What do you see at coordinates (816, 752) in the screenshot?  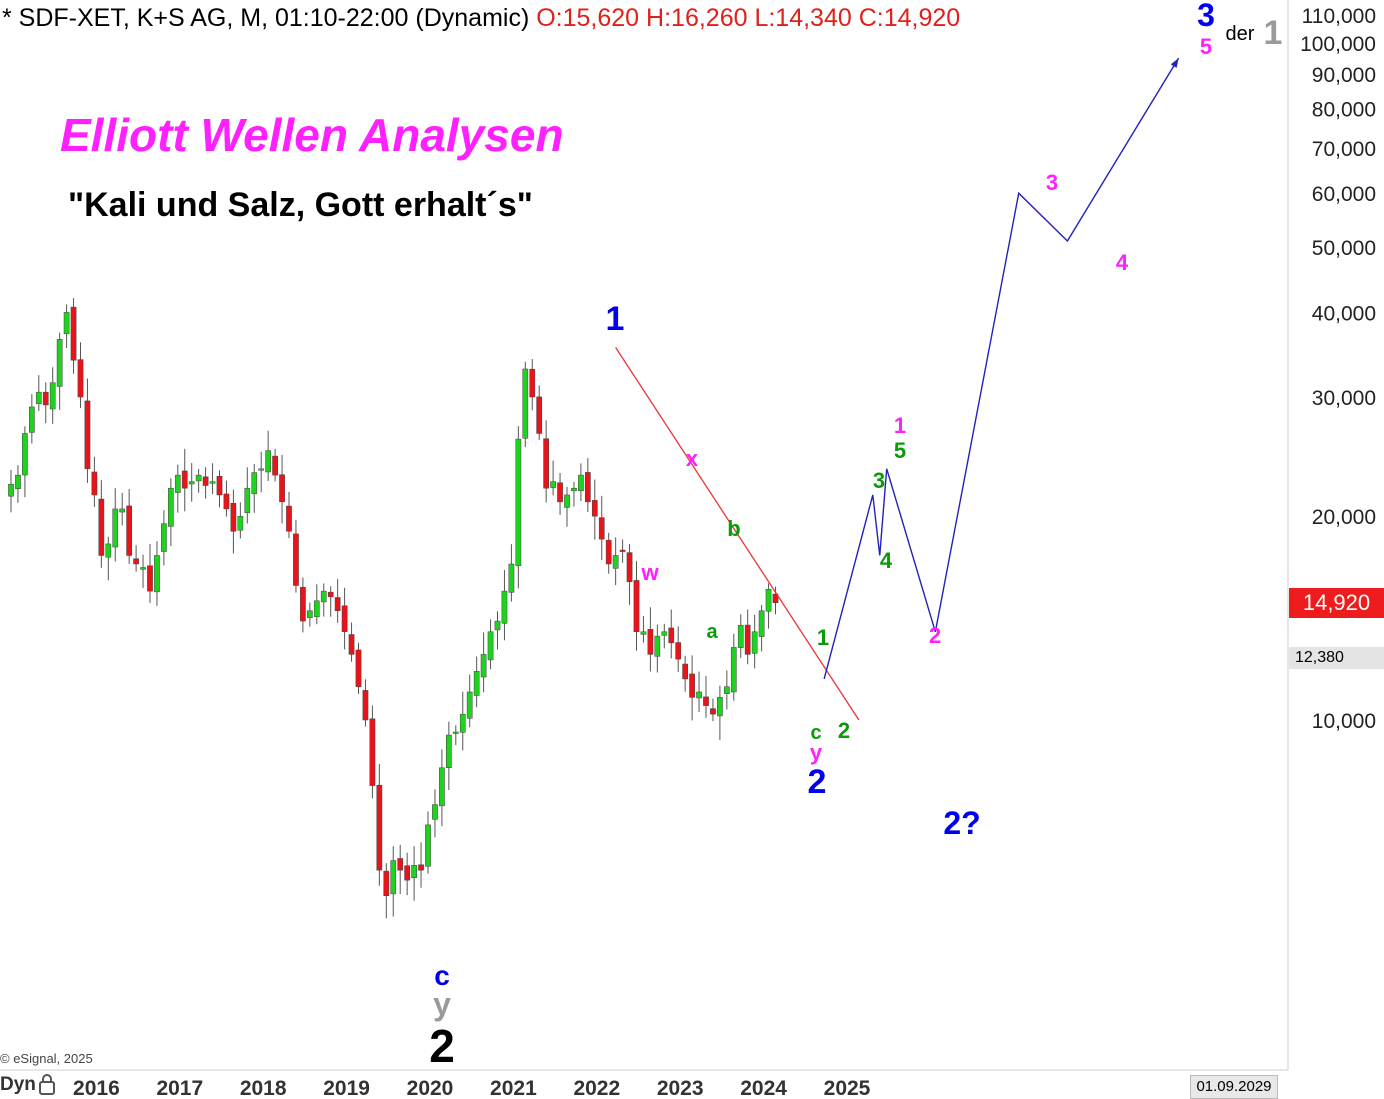 I see `wave-label: y` at bounding box center [816, 752].